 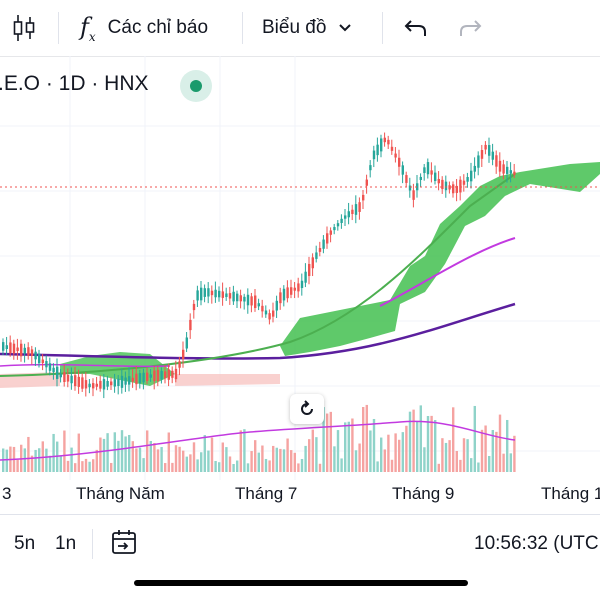 What do you see at coordinates (470, 28) in the screenshot?
I see `redo-button` at bounding box center [470, 28].